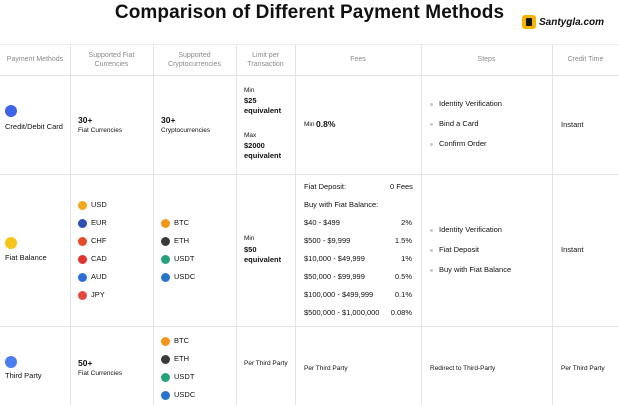 This screenshot has height=405, width=619. Describe the element at coordinates (459, 249) in the screenshot. I see `fiat-step: Fiat Deposit` at that location.